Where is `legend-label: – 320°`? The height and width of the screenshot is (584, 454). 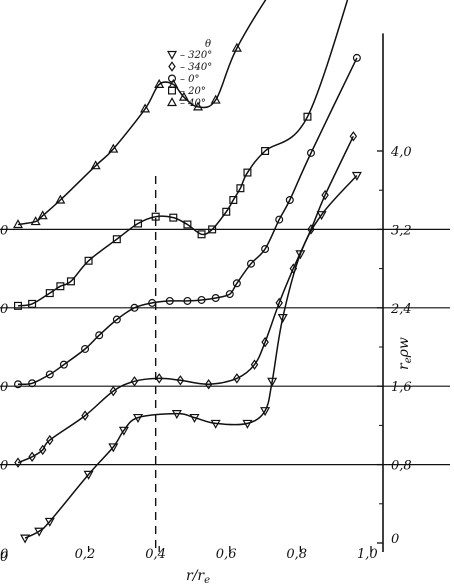 legend-label: – 320° is located at coordinates (196, 55).